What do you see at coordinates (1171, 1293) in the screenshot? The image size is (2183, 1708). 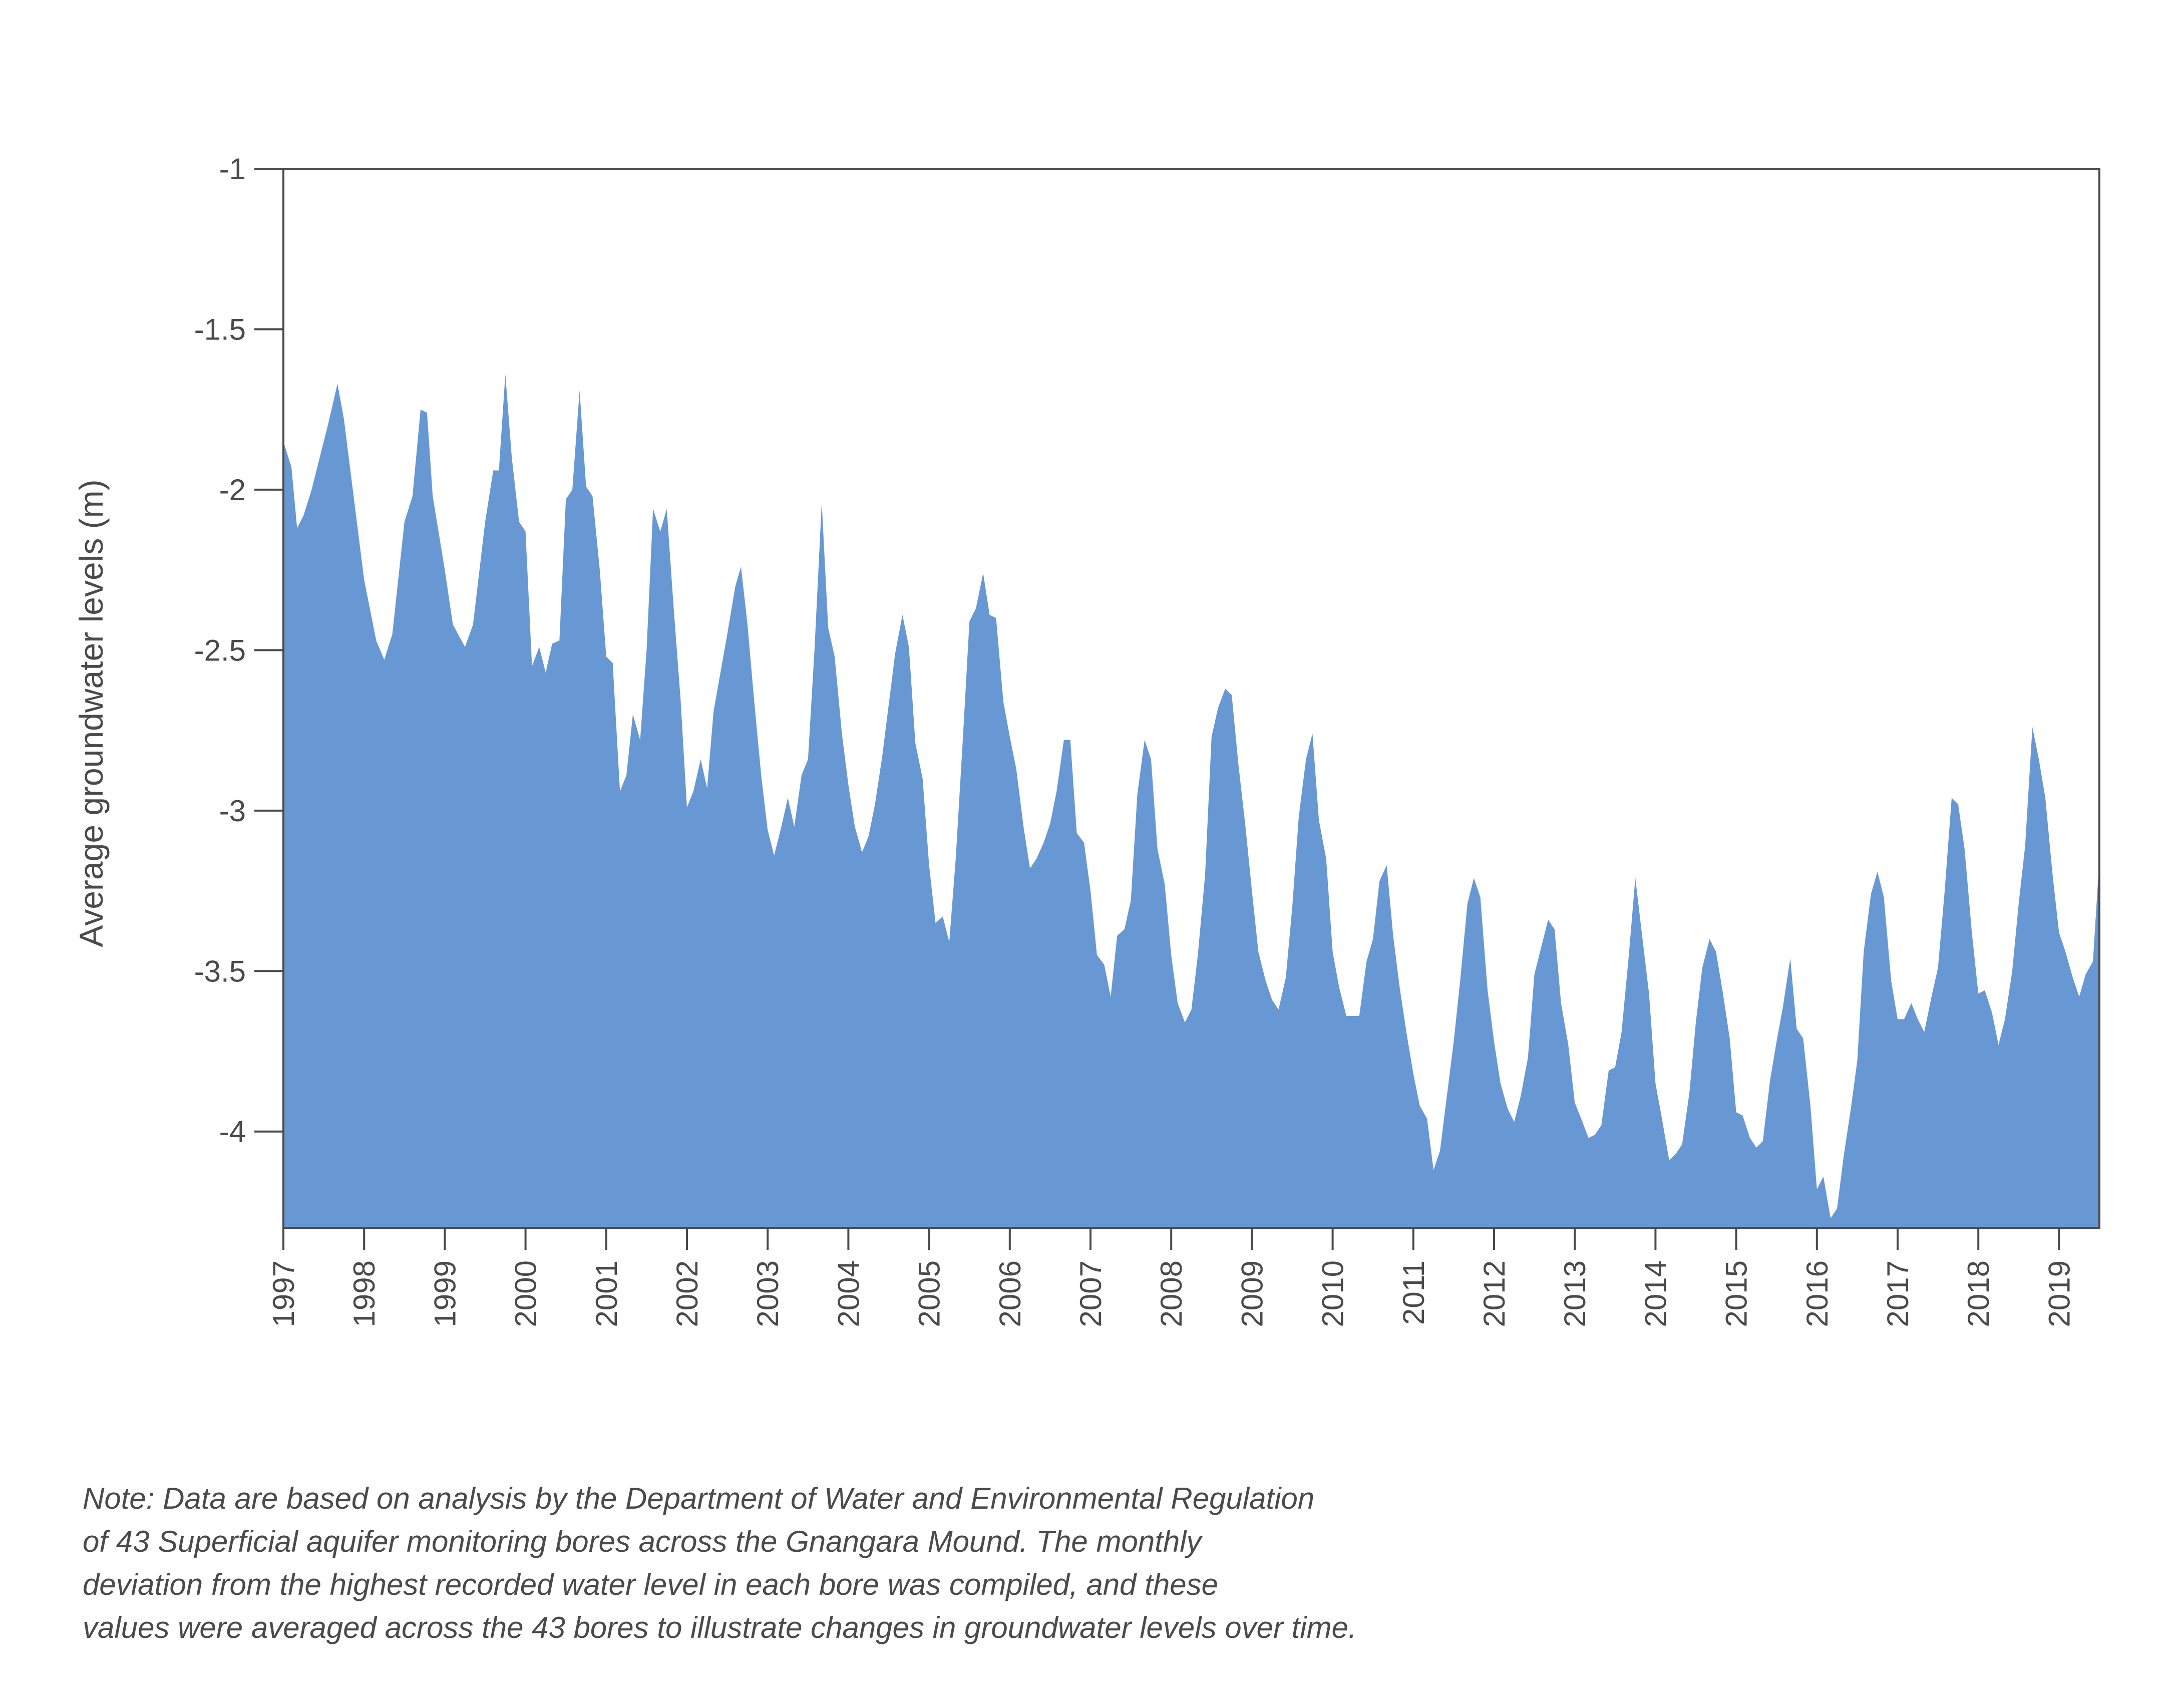 I see `x-tick-label: 2008` at bounding box center [1171, 1293].